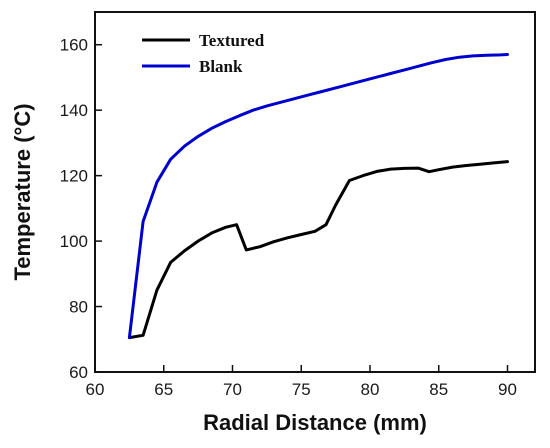  What do you see at coordinates (301, 389) in the screenshot?
I see `x-tick-label: 75` at bounding box center [301, 389].